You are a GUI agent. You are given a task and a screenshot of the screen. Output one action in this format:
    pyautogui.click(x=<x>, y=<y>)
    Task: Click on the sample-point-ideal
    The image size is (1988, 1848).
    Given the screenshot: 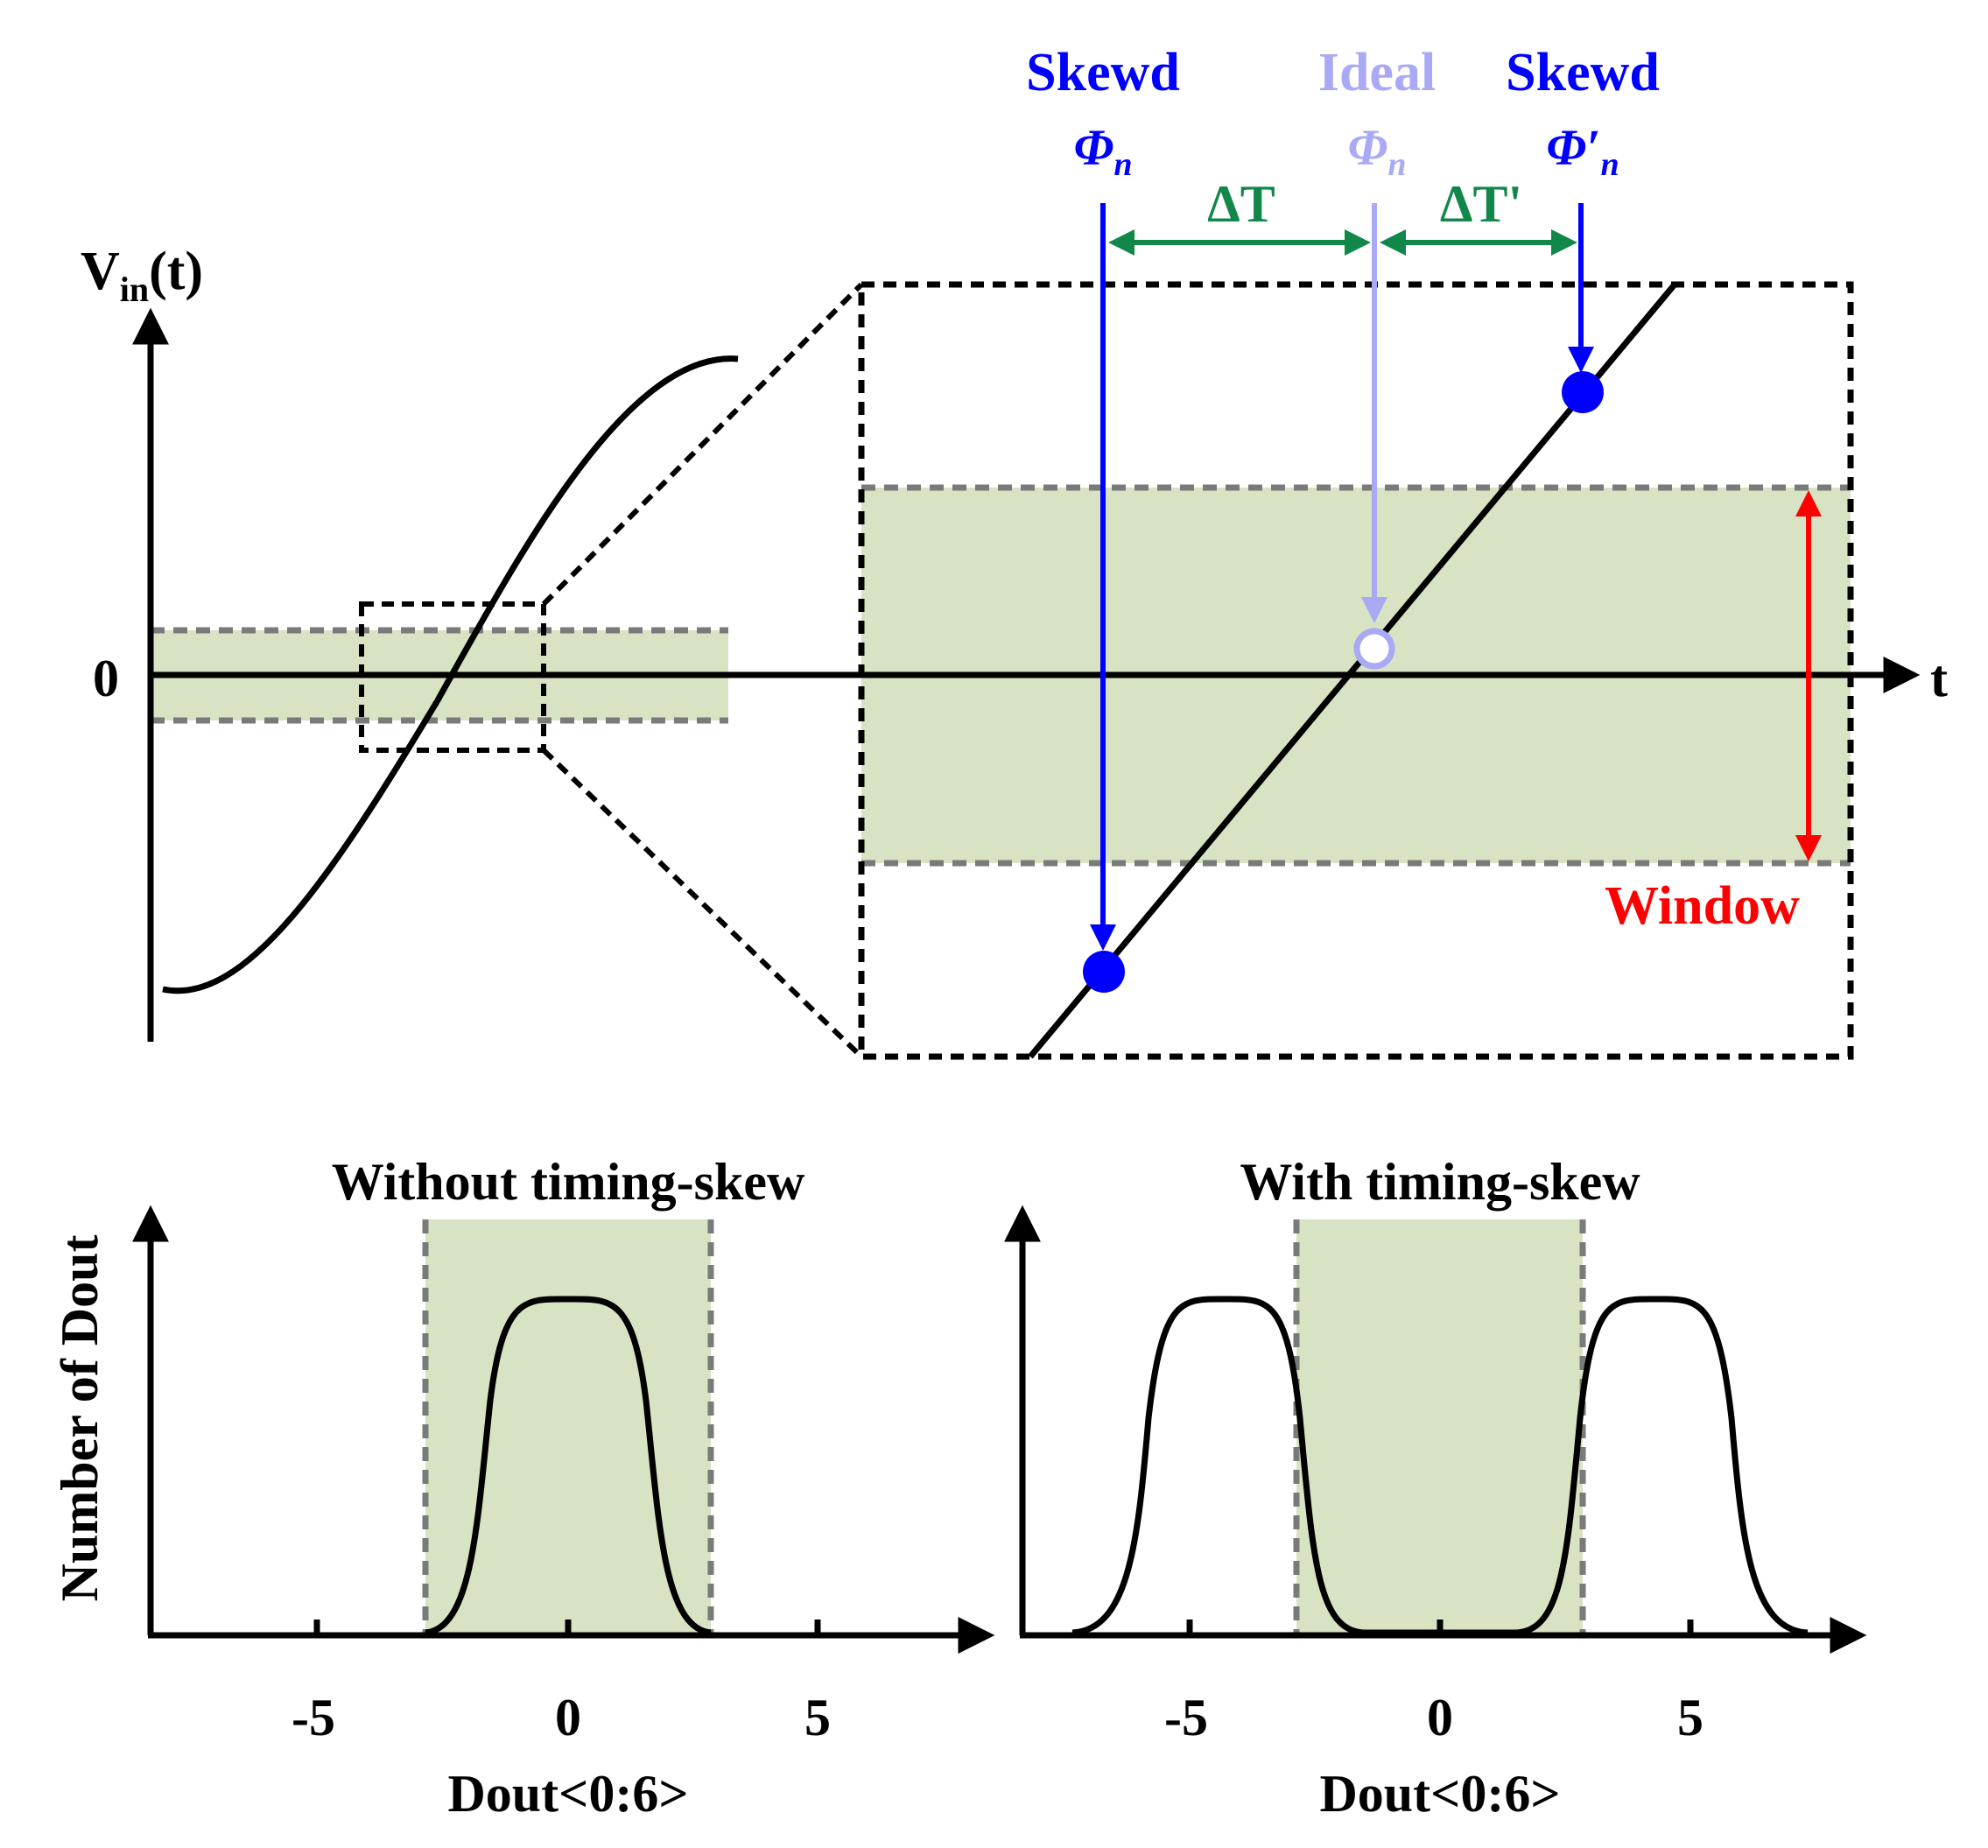 What is the action you would take?
    pyautogui.click(x=1374, y=649)
    